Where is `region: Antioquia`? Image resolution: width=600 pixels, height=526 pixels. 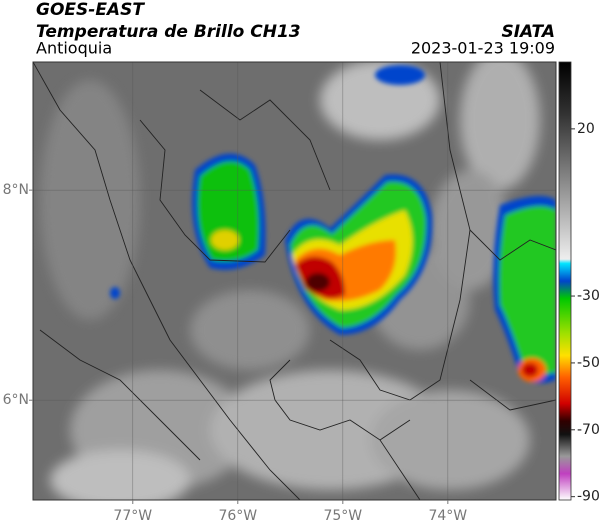 region: Antioquia is located at coordinates (74, 48).